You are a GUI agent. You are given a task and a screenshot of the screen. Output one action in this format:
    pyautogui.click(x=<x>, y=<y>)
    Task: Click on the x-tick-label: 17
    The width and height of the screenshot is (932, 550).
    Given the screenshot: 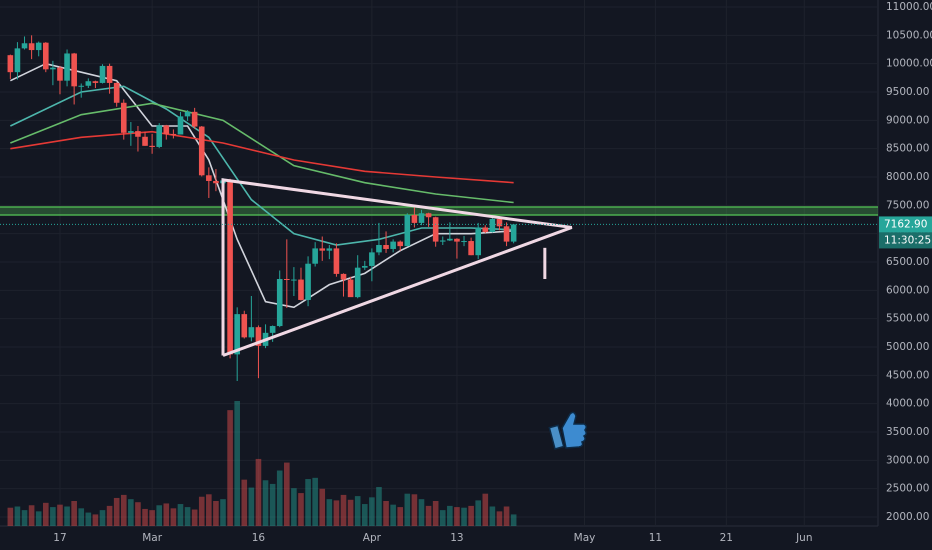 What is the action you would take?
    pyautogui.click(x=59, y=538)
    